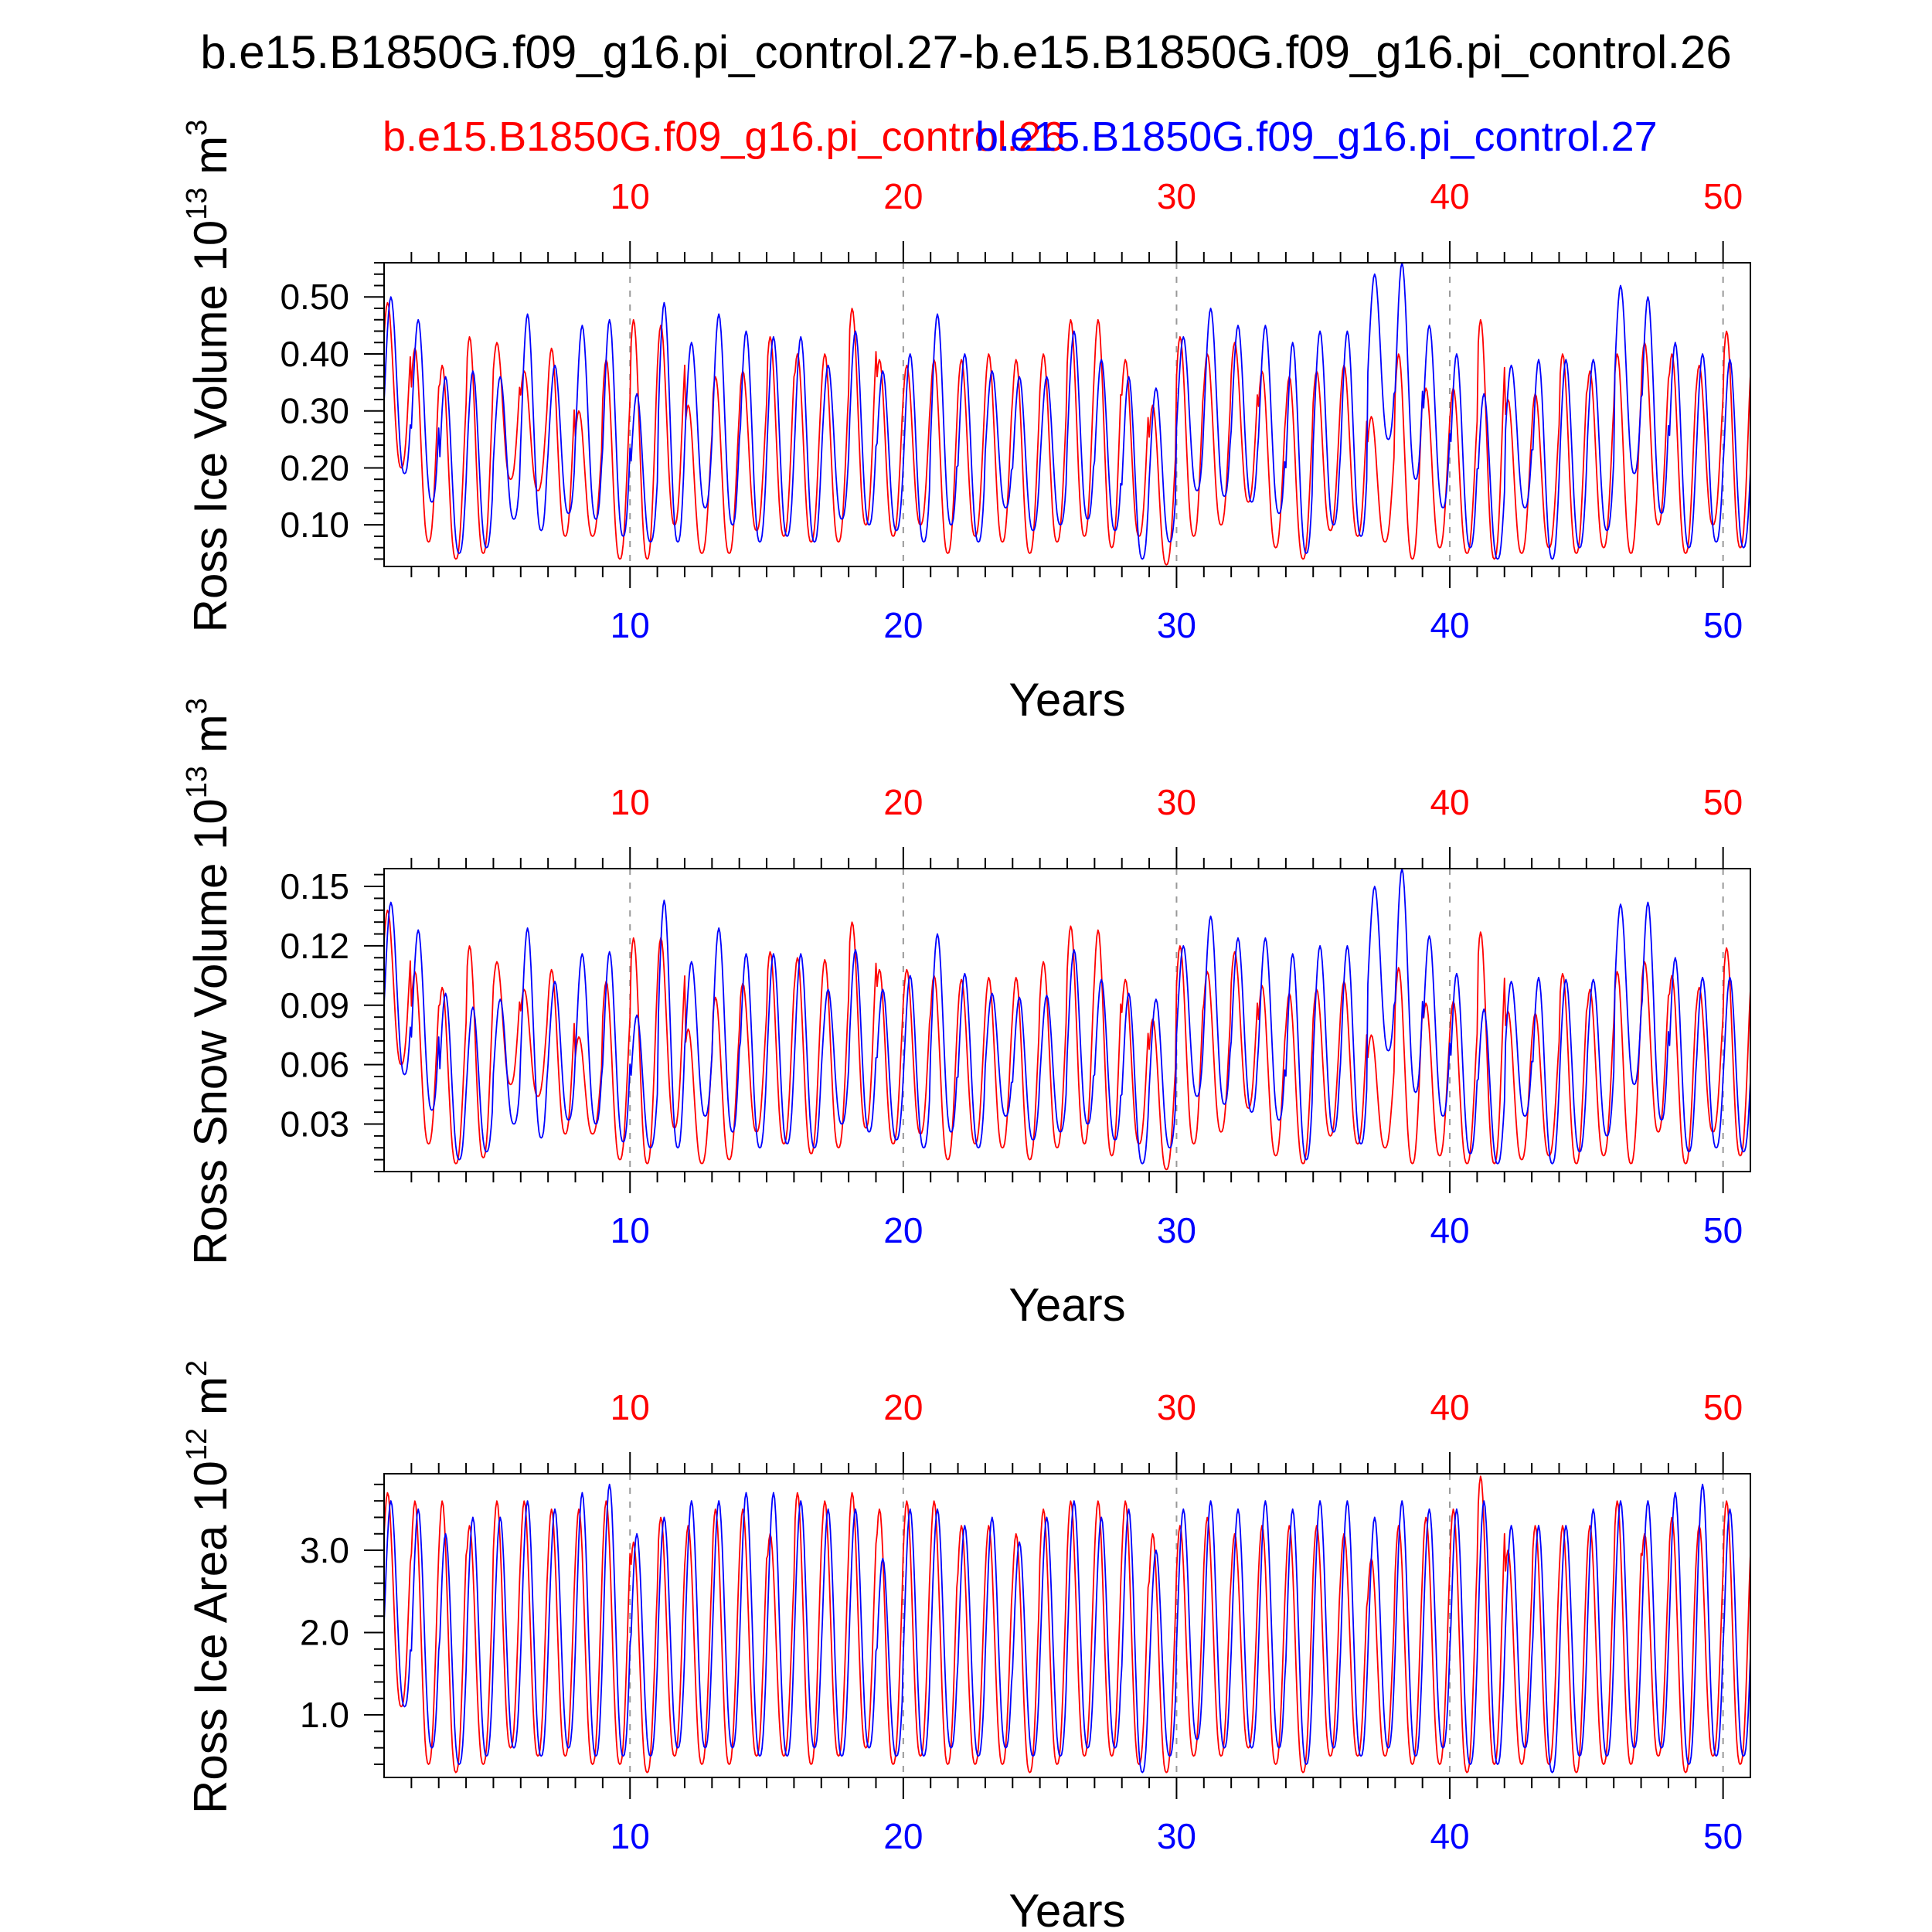 This screenshot has width=1932, height=1932. Describe the element at coordinates (211, 1638) in the screenshot. I see `y-axis-label-main: Ross Ice Area 10` at that location.